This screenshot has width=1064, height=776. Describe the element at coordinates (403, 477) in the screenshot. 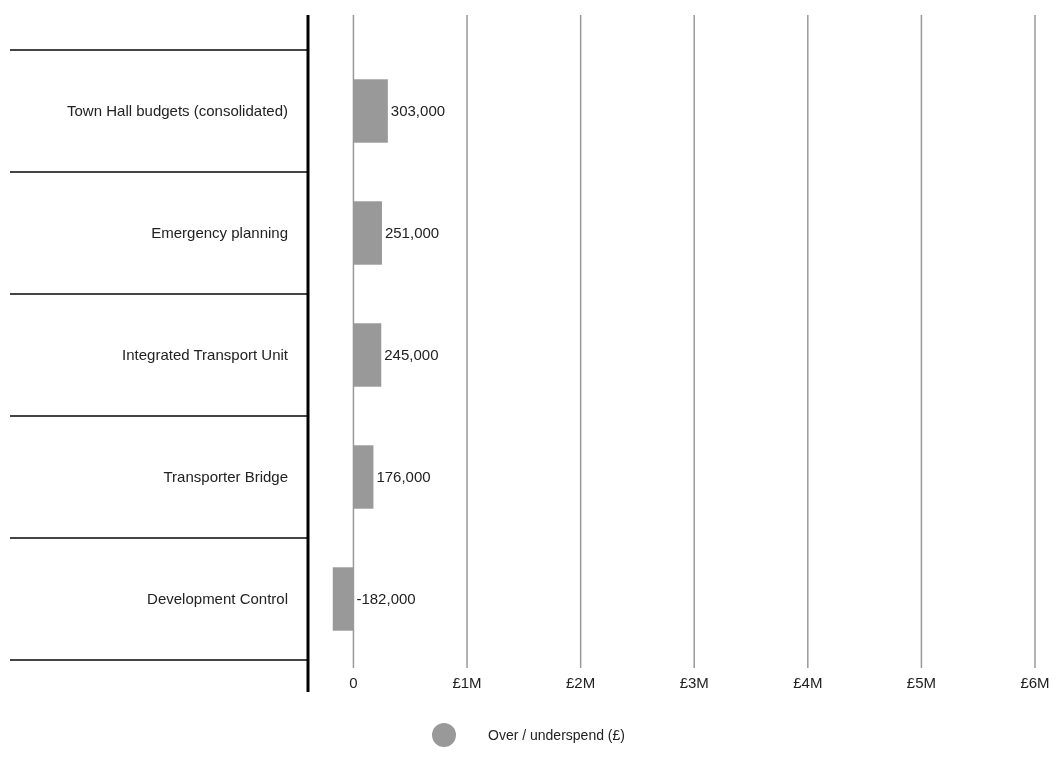

I see `data-label: 176,000` at that location.